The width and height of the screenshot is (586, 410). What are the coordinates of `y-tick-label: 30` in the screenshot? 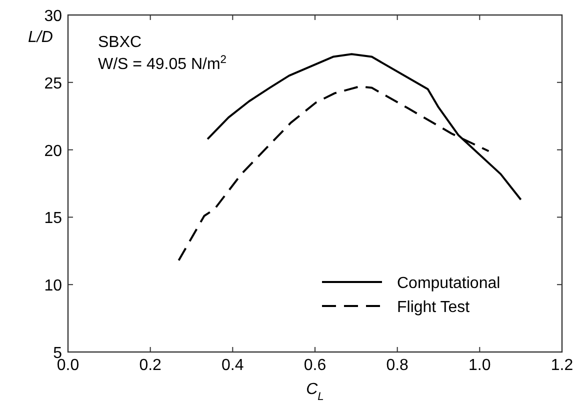 It's located at (53, 16).